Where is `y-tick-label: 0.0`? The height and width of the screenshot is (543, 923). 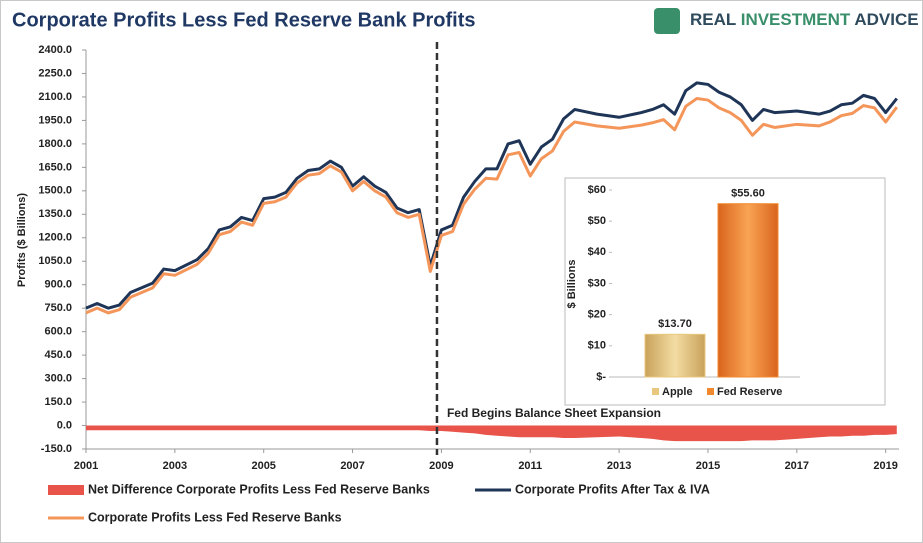
y-tick-label: 0.0 is located at coordinates (64, 425).